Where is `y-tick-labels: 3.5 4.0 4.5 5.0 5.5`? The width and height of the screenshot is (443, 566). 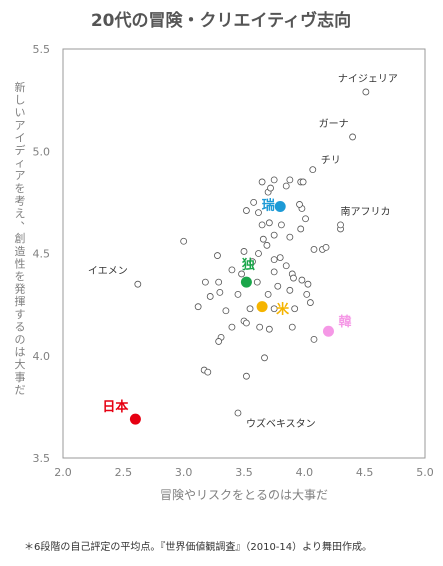
y-tick-labels: 3.5 4.0 4.5 5.0 5.5 is located at coordinates (42, 254).